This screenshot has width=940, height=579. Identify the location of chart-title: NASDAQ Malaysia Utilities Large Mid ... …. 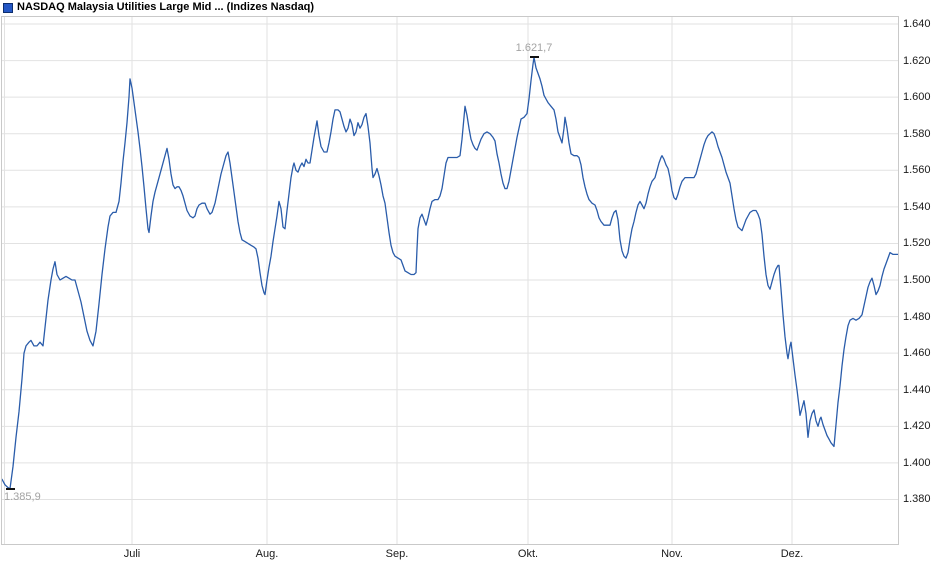
(166, 7).